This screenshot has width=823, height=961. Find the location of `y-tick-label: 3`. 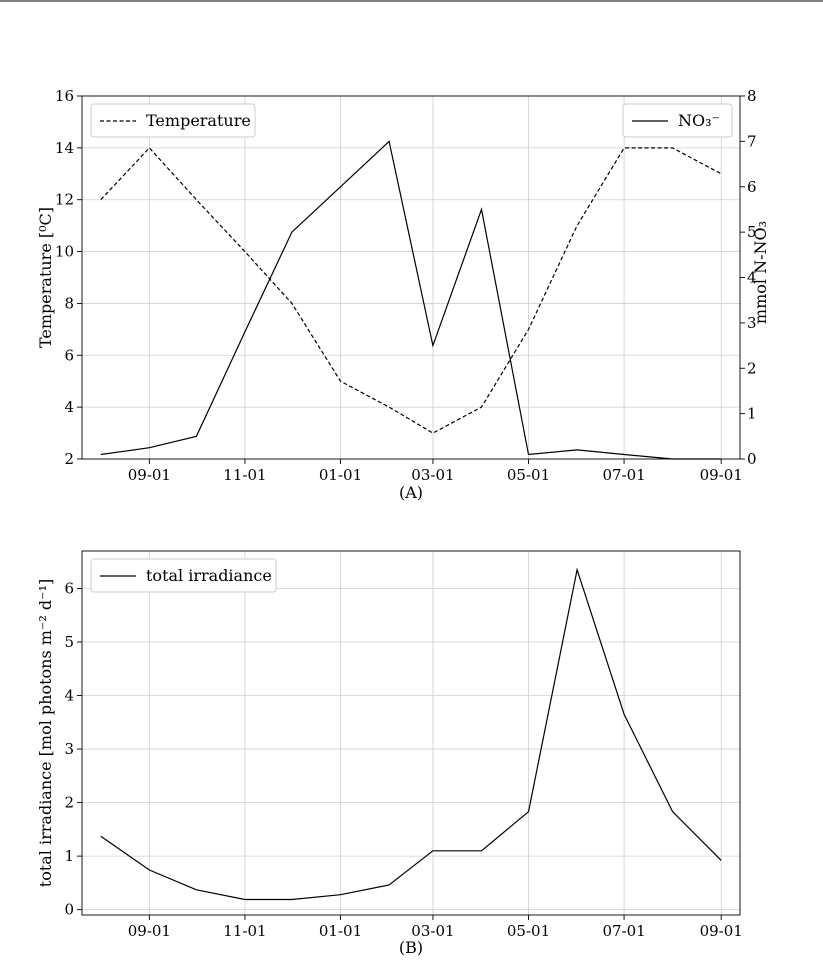

y-tick-label: 3 is located at coordinates (69, 749).